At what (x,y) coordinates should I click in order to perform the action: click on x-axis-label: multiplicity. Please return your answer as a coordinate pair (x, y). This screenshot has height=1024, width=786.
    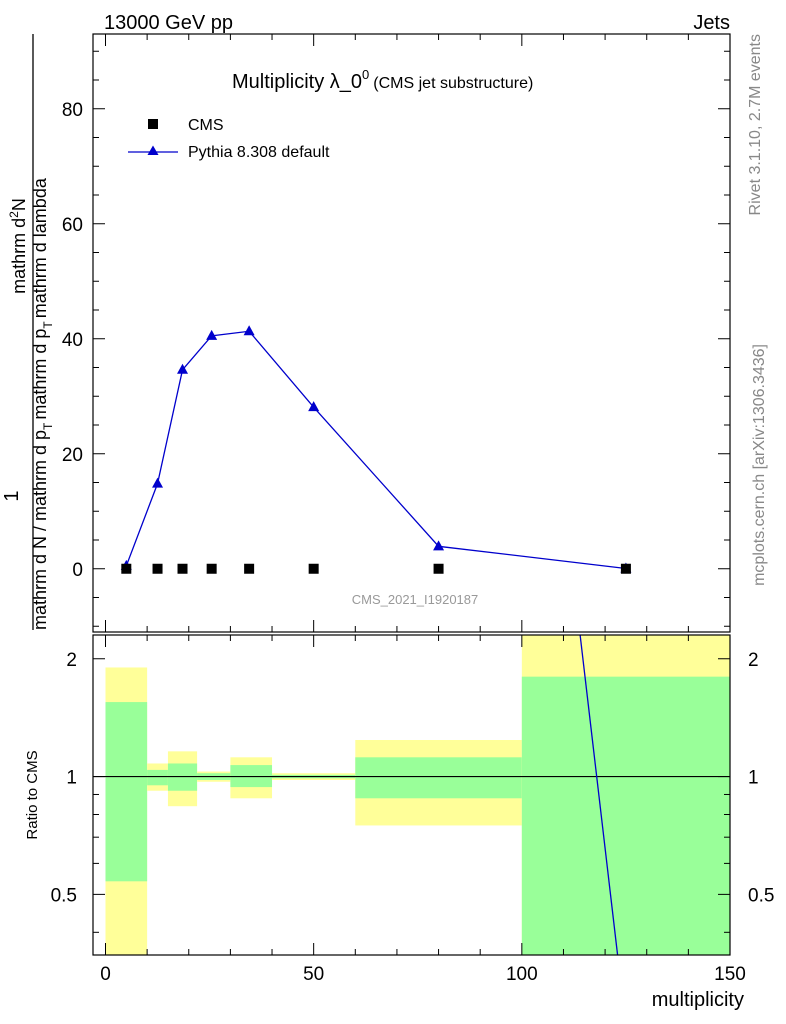
    Looking at the image, I should click on (698, 1000).